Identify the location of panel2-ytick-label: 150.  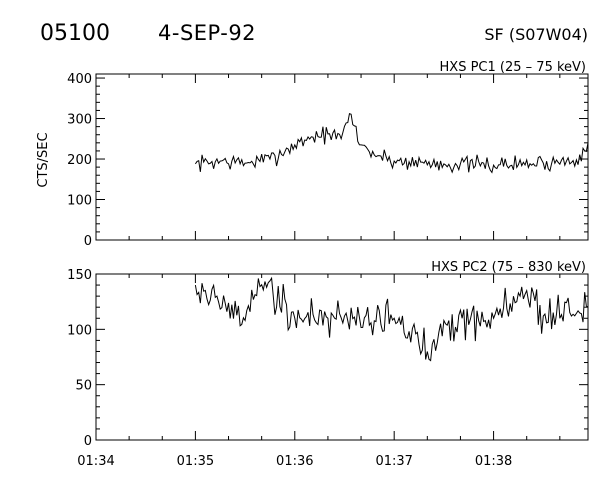
(79, 275).